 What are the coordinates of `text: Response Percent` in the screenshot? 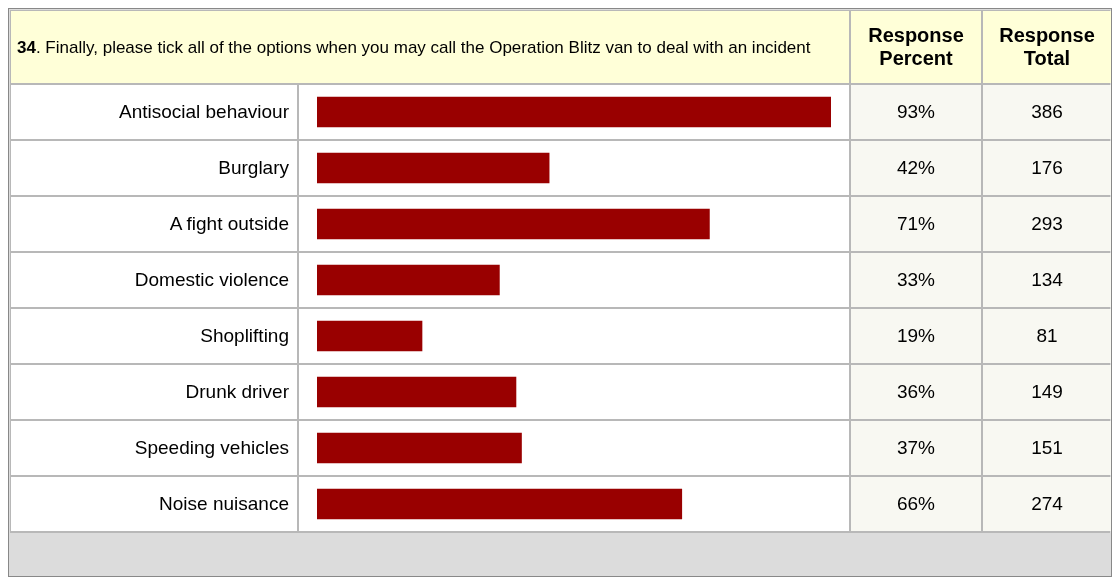 It's located at (916, 47).